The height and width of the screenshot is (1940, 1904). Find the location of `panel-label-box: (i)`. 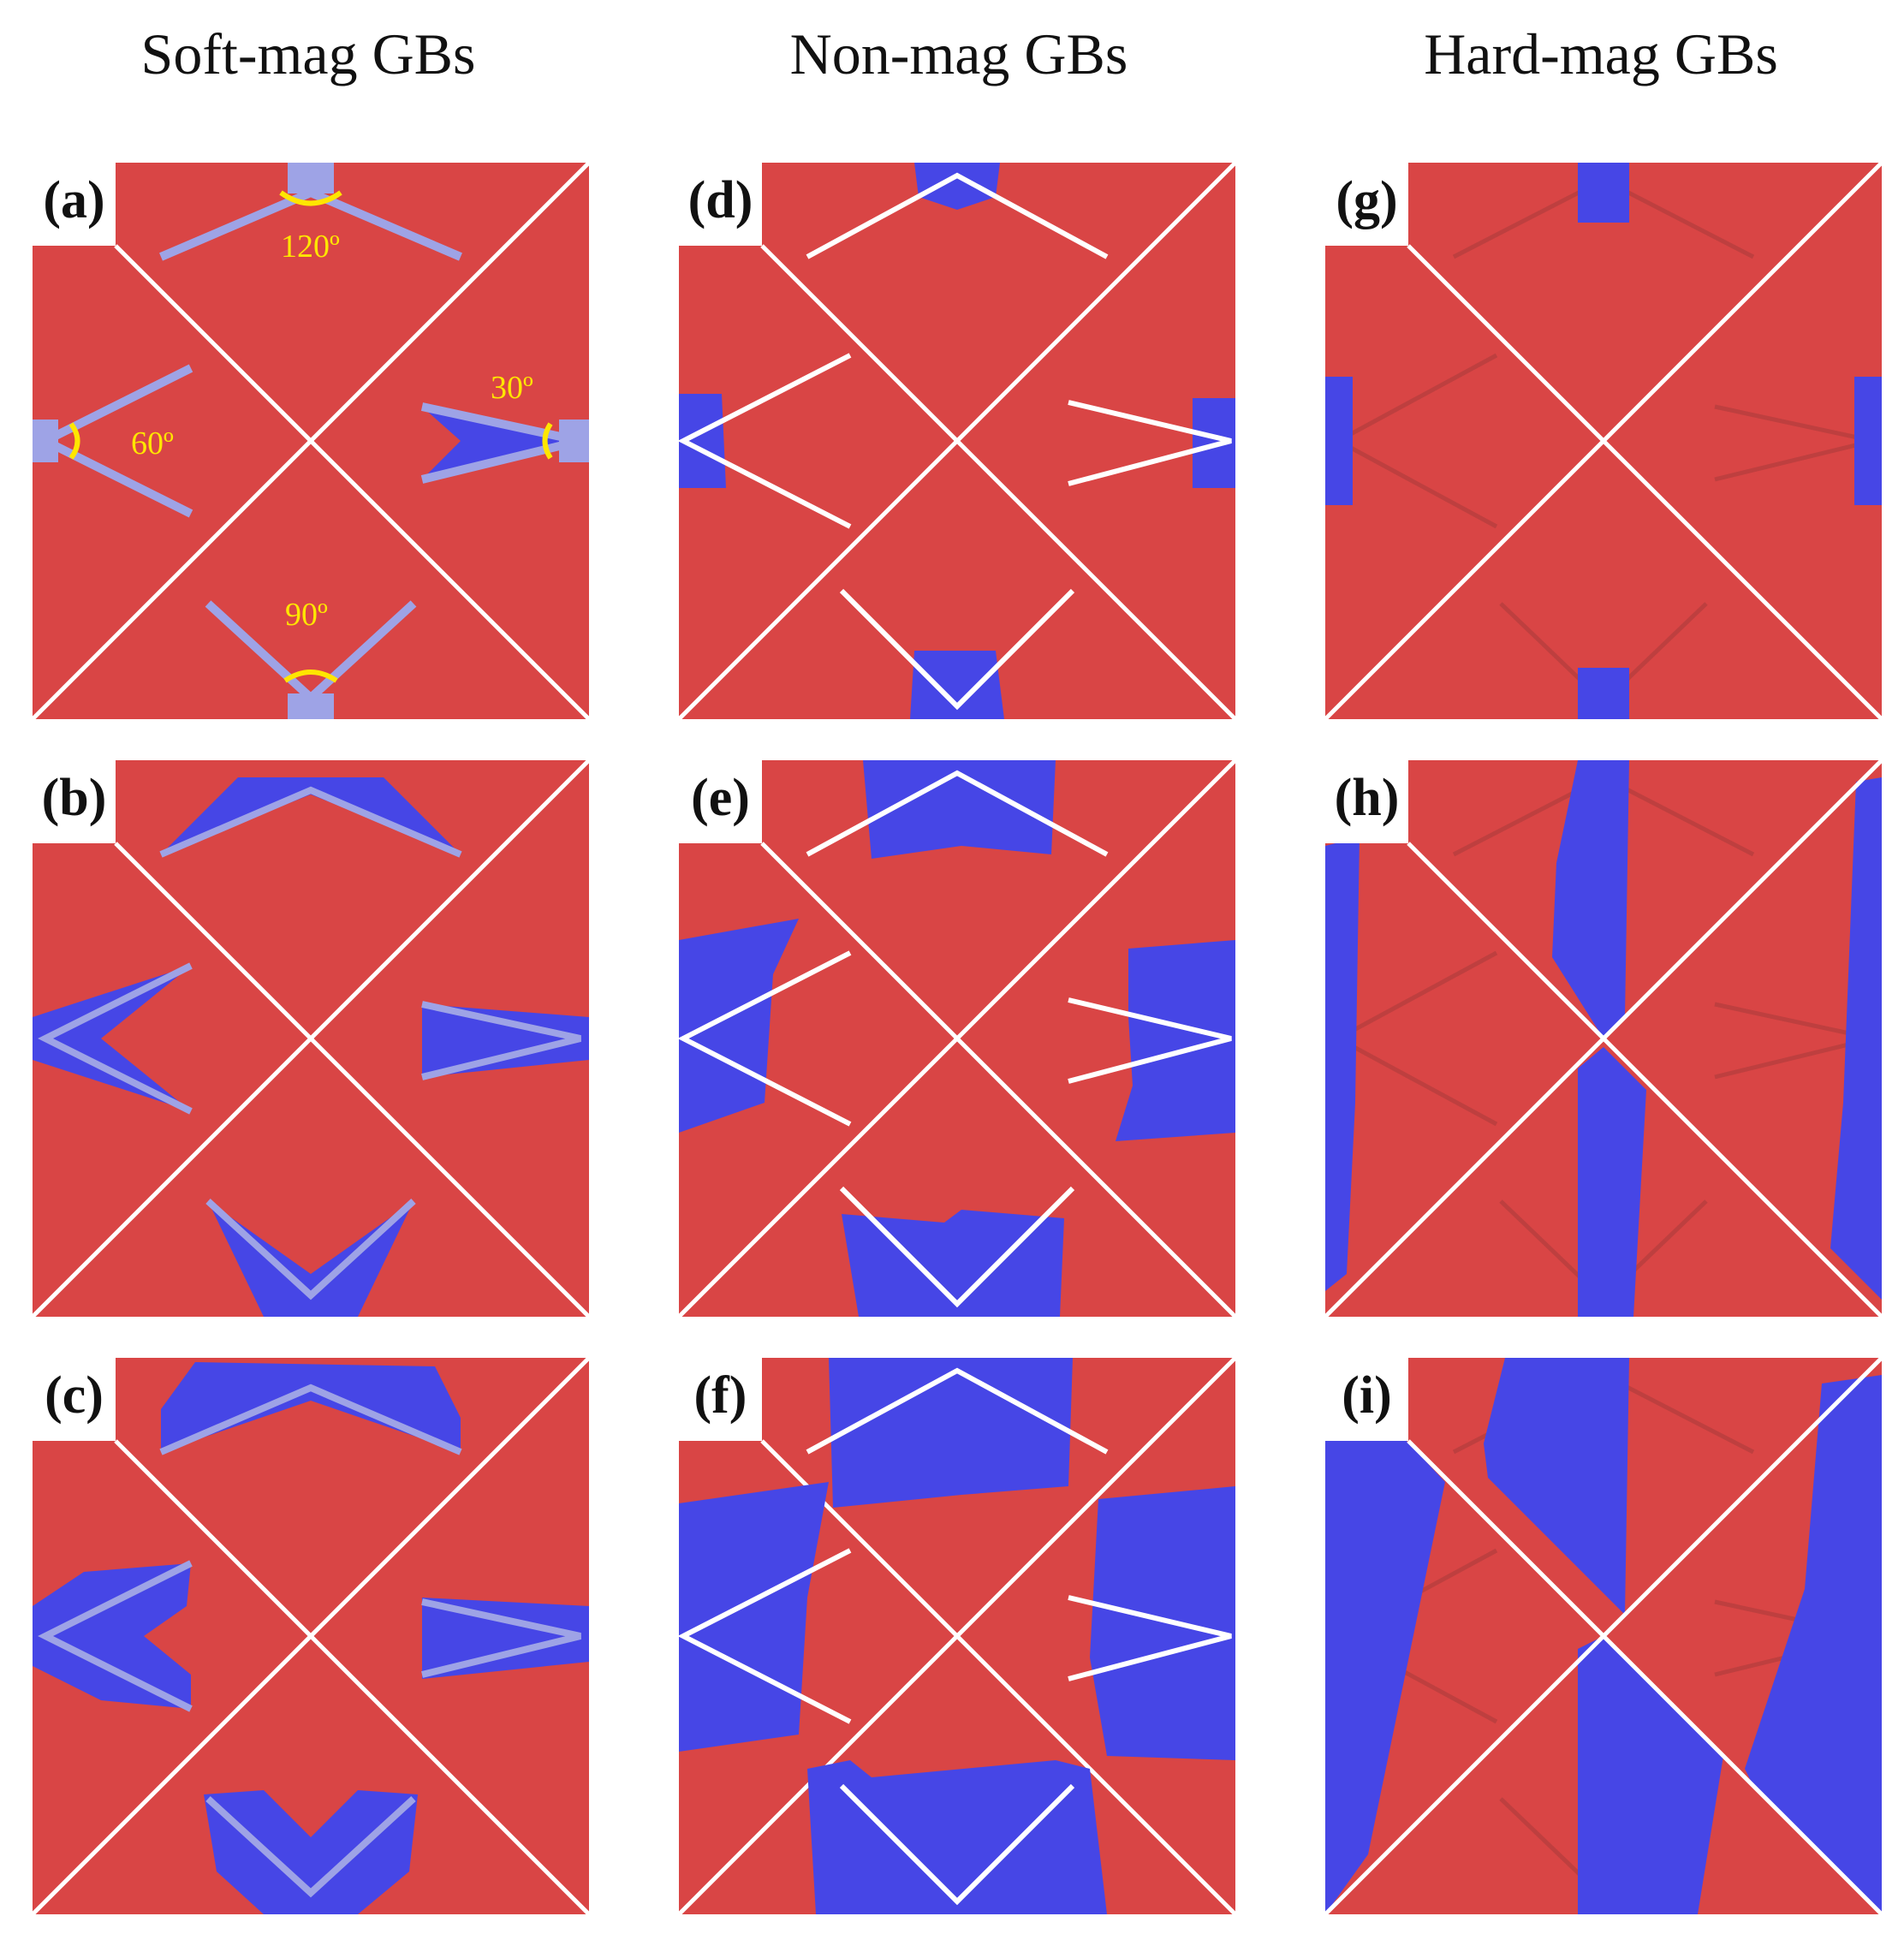

panel-label-box: (i) is located at coordinates (1367, 1399).